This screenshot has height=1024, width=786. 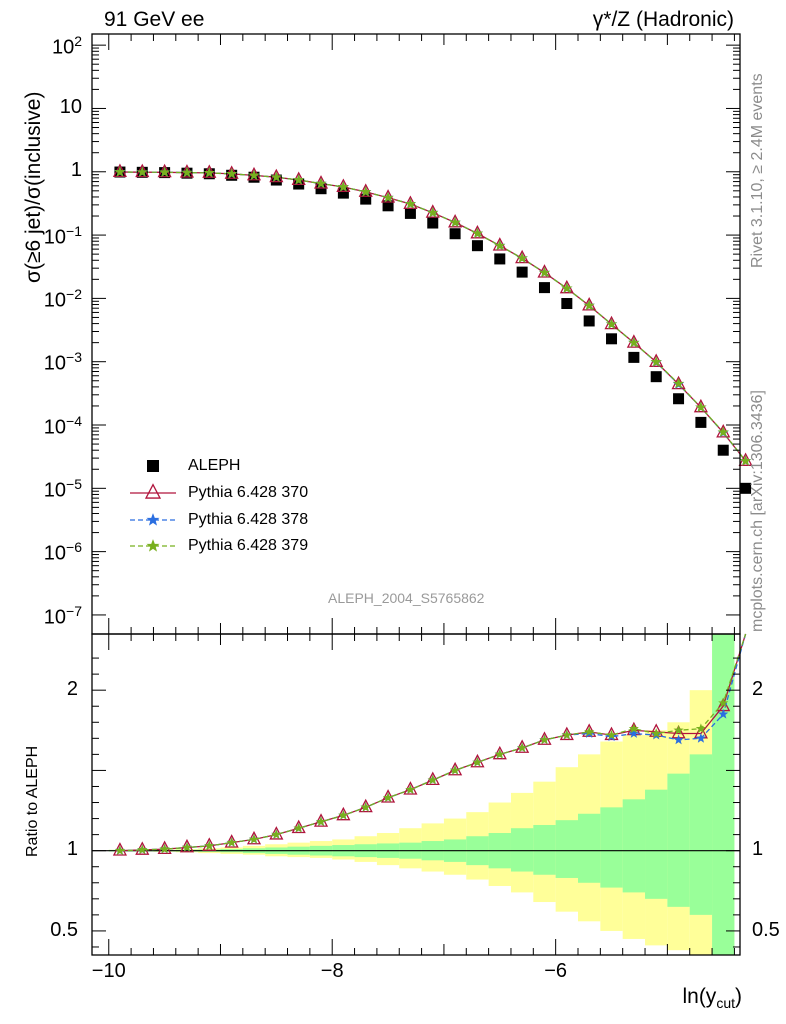 What do you see at coordinates (153, 519) in the screenshot?
I see `legend-py378-marker` at bounding box center [153, 519].